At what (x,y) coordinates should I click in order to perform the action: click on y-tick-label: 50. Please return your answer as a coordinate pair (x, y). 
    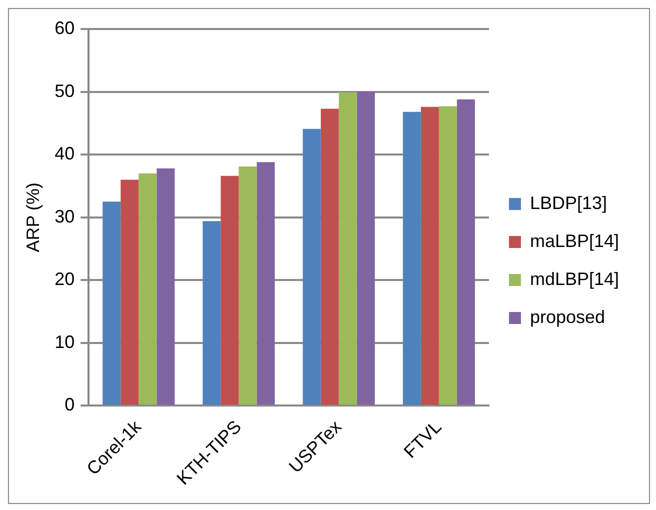
    Looking at the image, I should click on (64, 90).